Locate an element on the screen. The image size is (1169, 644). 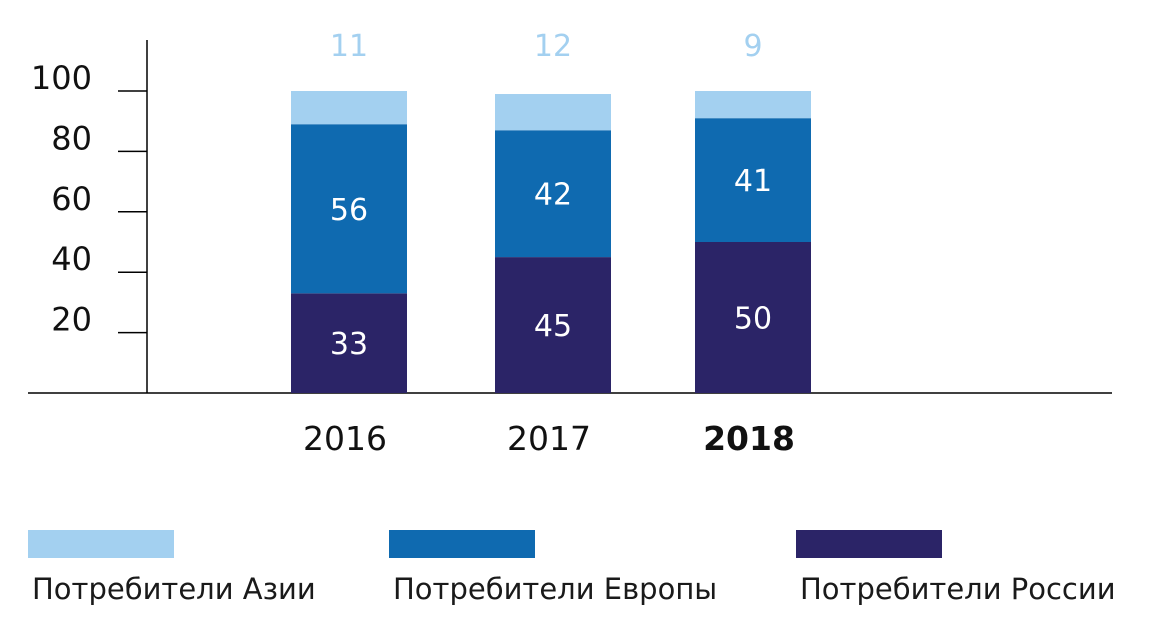
data-label: 50 is located at coordinates (753, 319).